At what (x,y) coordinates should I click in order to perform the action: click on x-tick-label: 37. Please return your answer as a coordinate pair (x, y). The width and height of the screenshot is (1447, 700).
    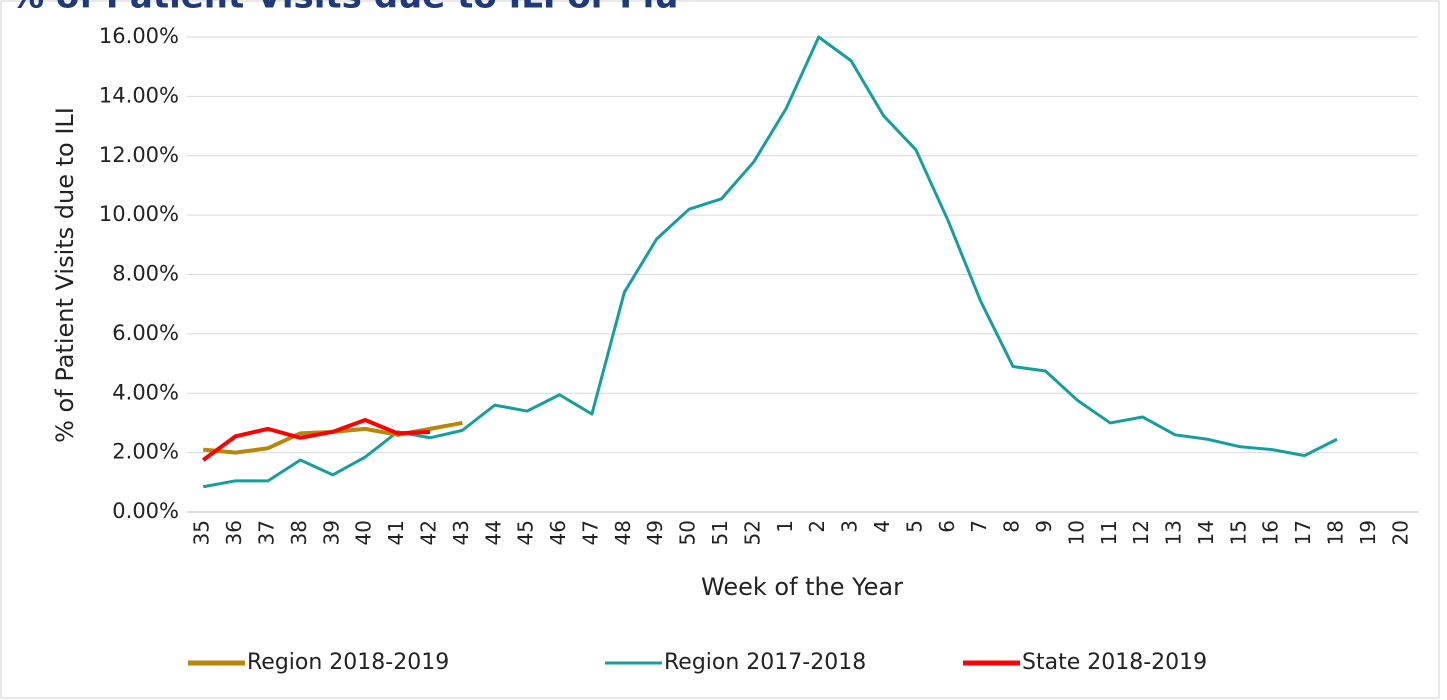
    Looking at the image, I should click on (266, 532).